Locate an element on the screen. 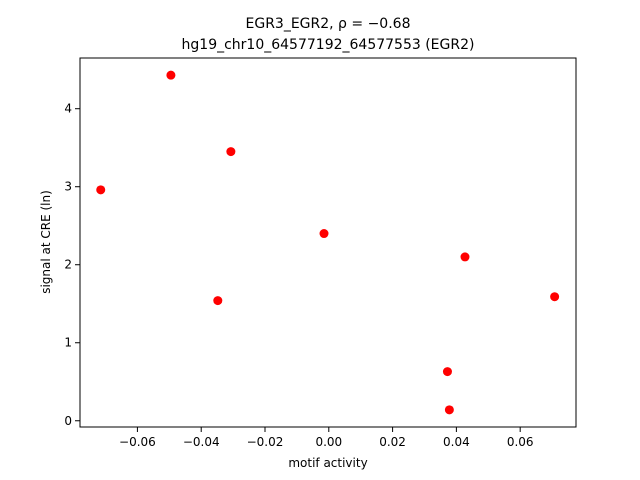 The image size is (640, 480). x-tick-label: −0.02 is located at coordinates (265, 442).